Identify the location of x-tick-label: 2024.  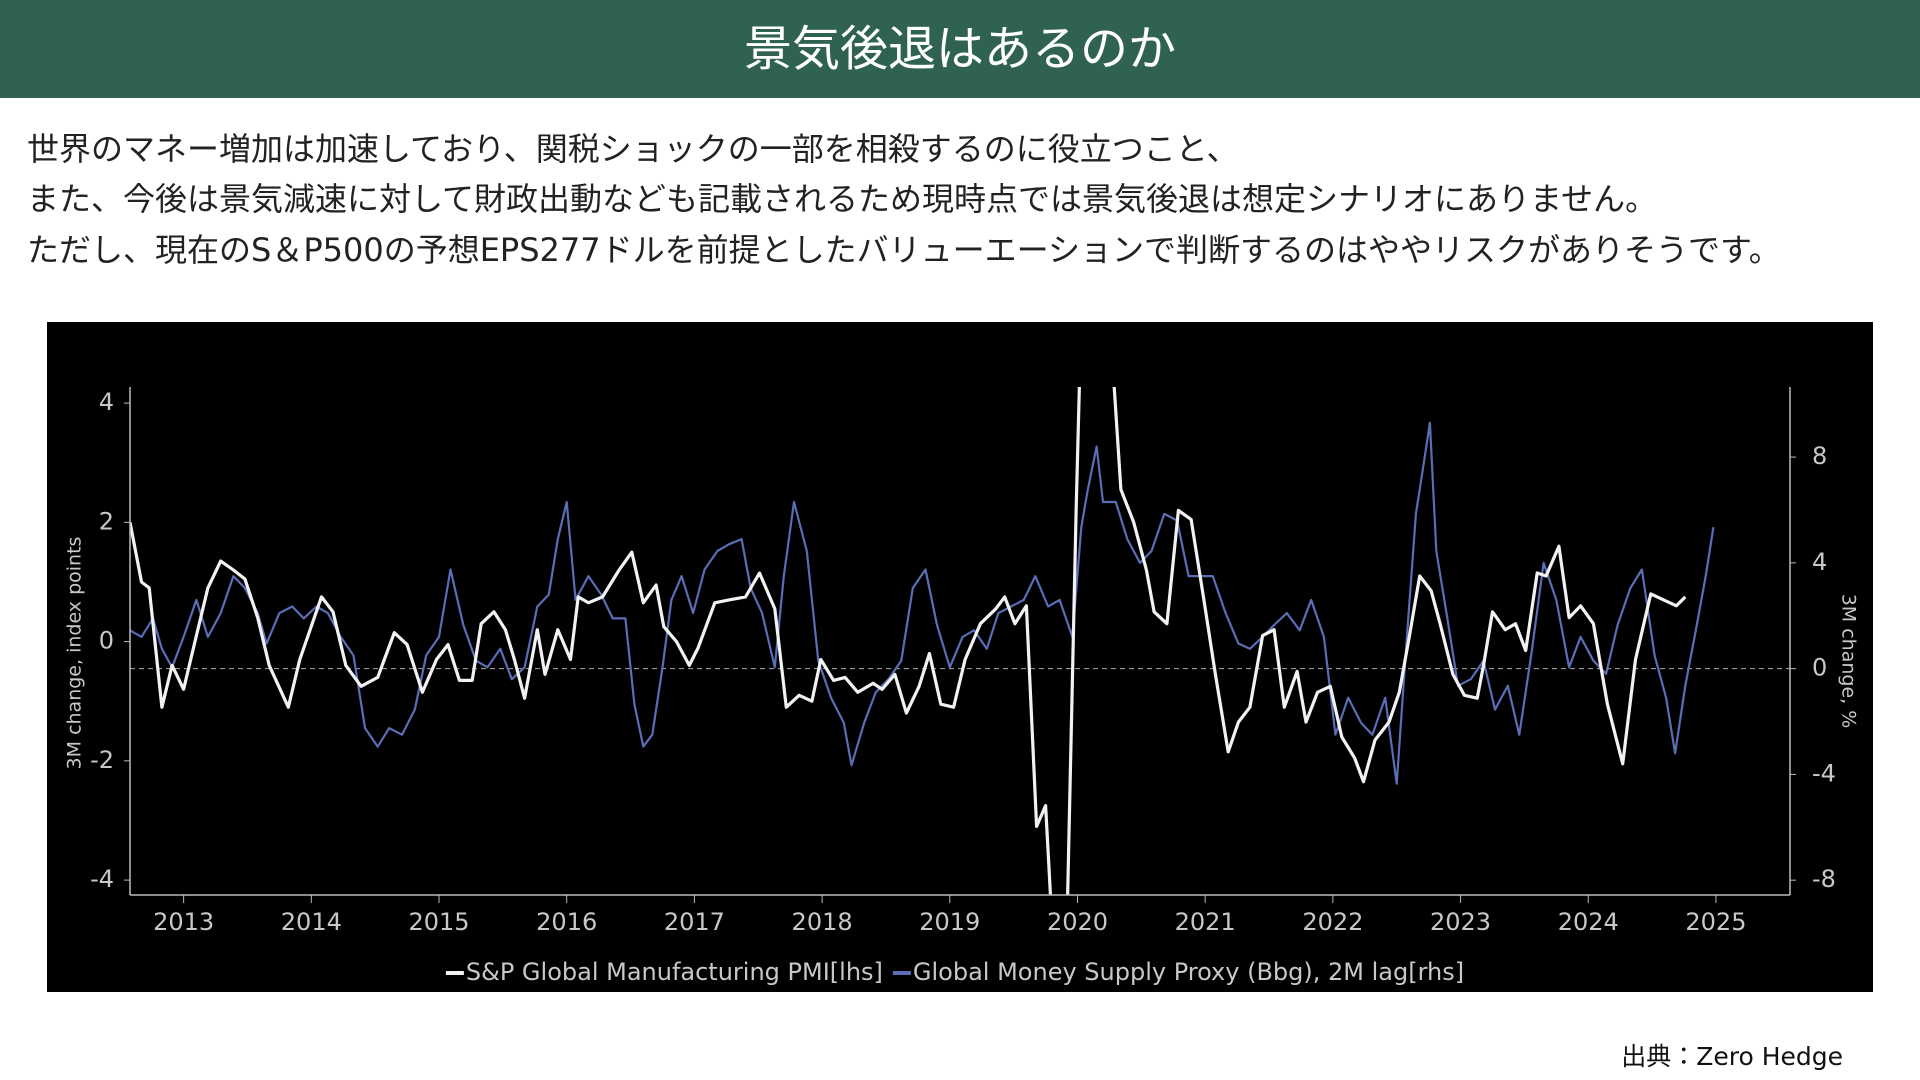
(1588, 922).